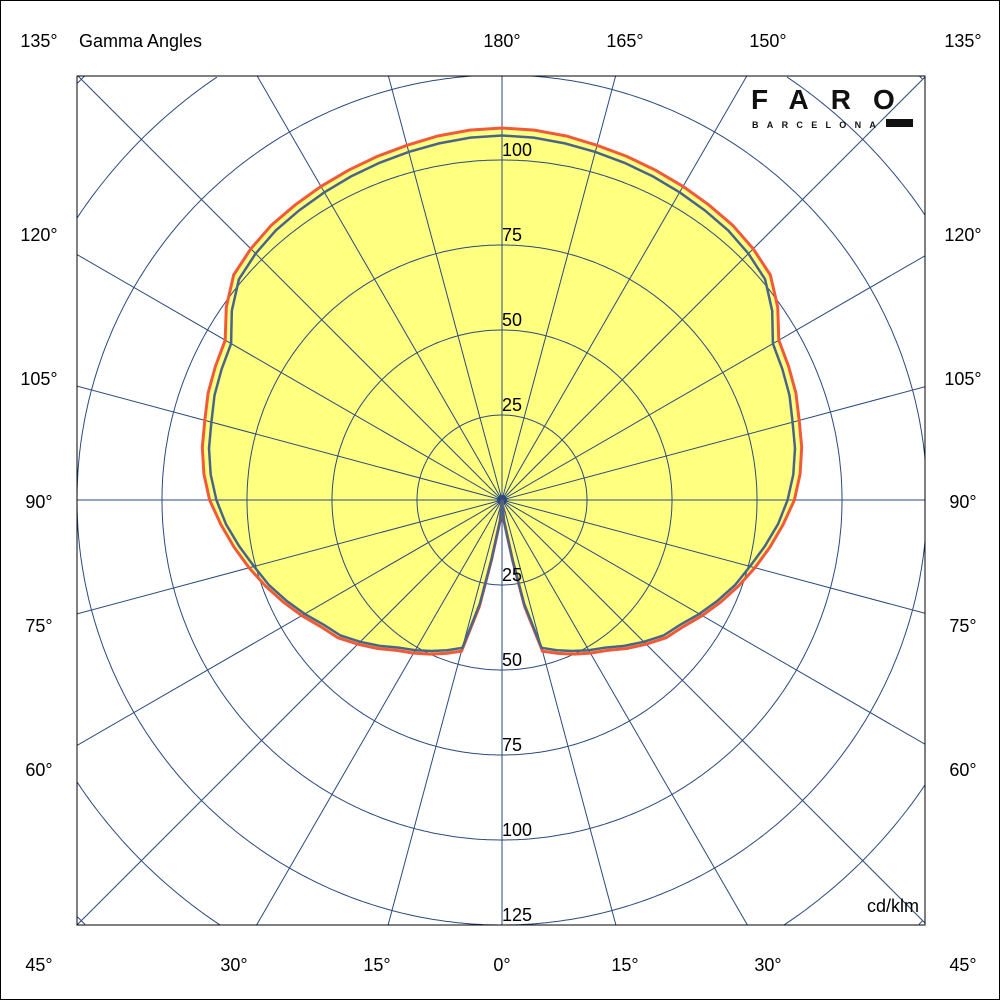 The height and width of the screenshot is (1001, 1000). I want to click on angle-label-left: 90°, so click(38, 502).